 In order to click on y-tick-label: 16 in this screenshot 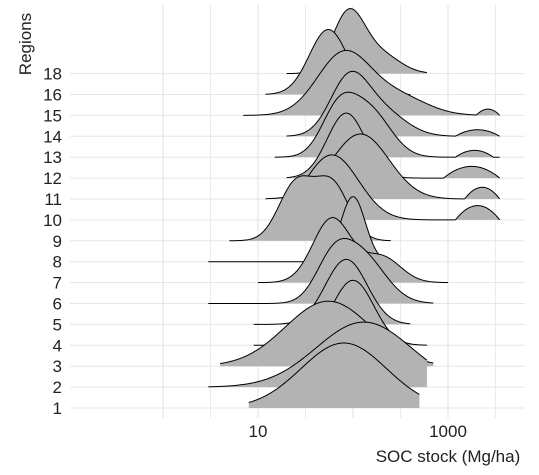, I will do `click(52, 95)`.